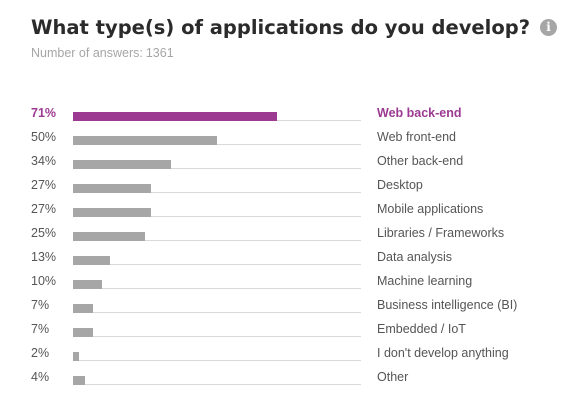 The height and width of the screenshot is (402, 572). I want to click on value-label: 4%, so click(40, 377).